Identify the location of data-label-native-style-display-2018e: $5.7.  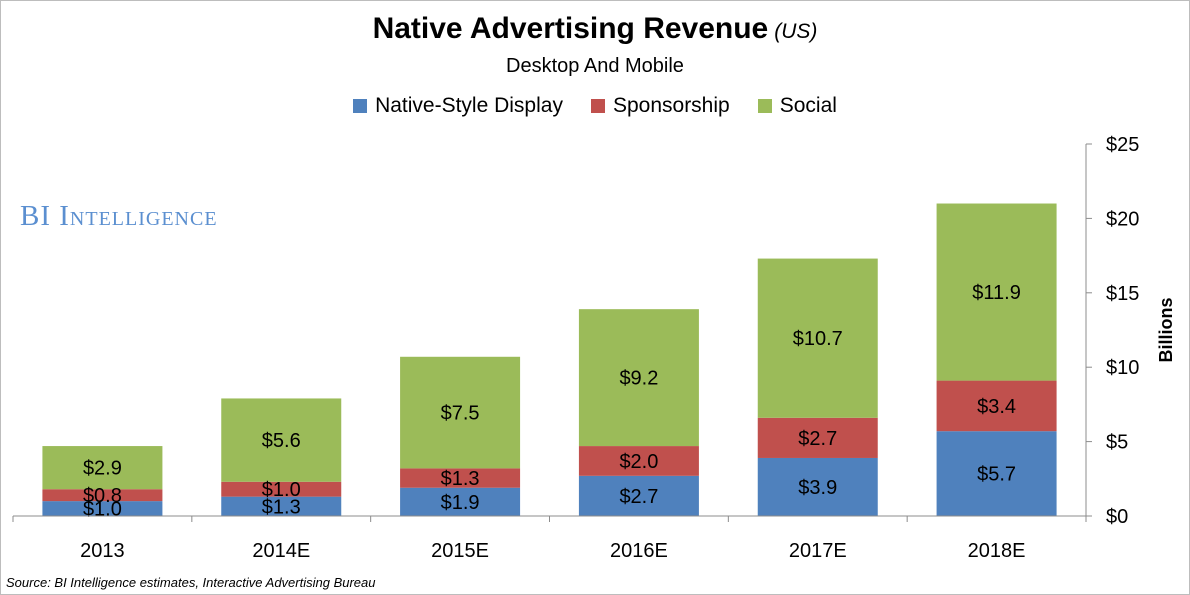
(996, 475).